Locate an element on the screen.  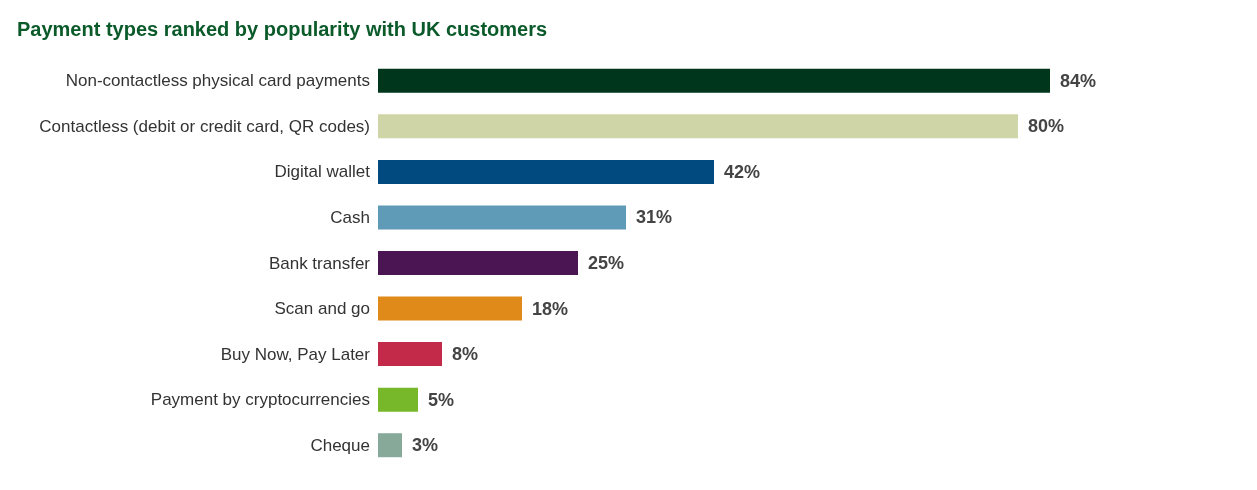
data-label: 3% is located at coordinates (425, 445).